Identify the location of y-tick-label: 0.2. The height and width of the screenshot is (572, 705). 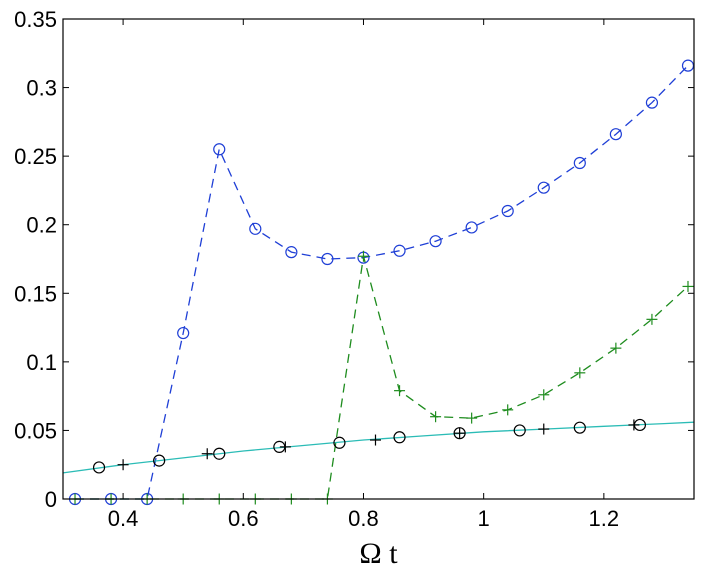
(41, 225).